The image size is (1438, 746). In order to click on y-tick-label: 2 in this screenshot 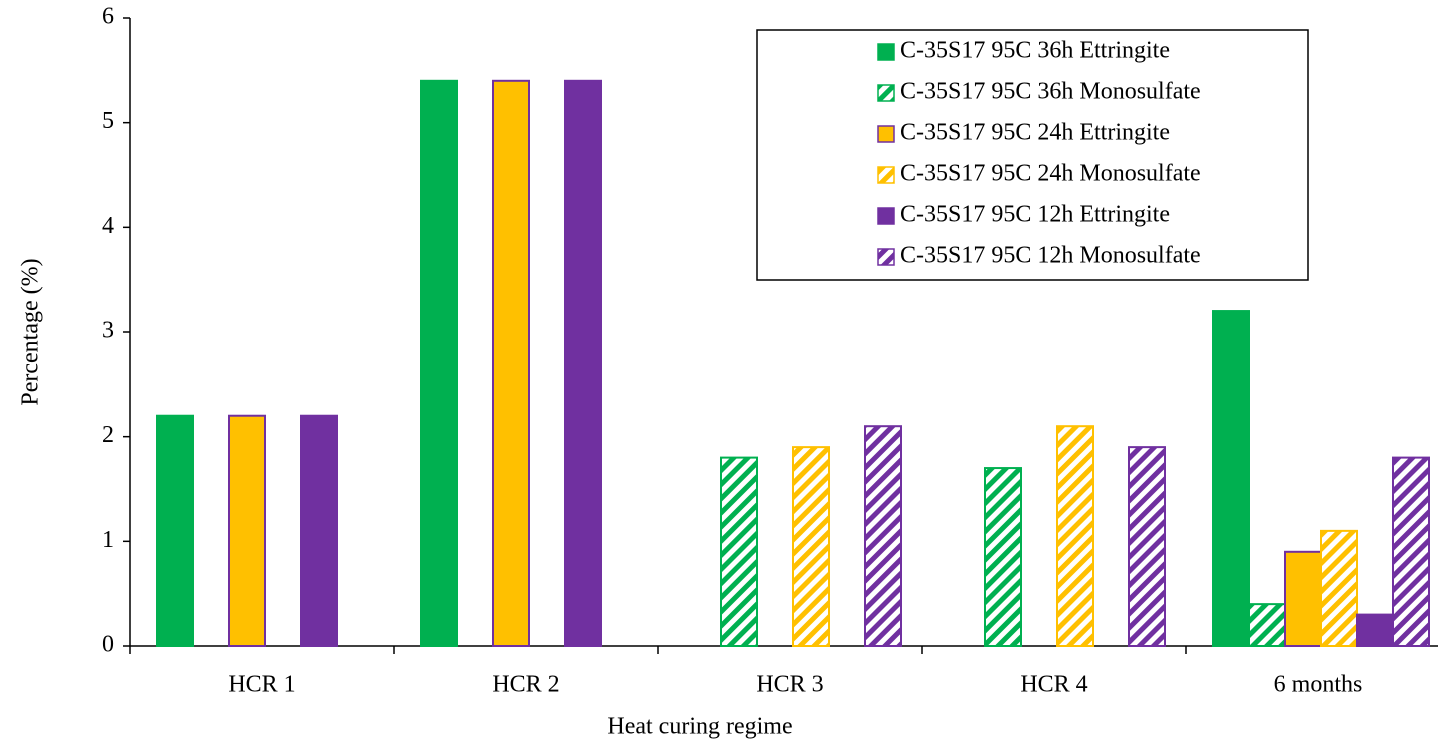, I will do `click(108, 435)`.